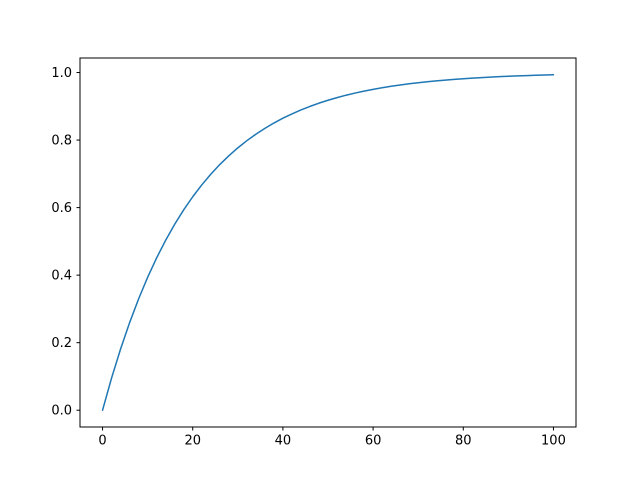 The width and height of the screenshot is (640, 484). What do you see at coordinates (332, 438) in the screenshot?
I see `x-axis-ticks: 0 20 40 60 80 100` at bounding box center [332, 438].